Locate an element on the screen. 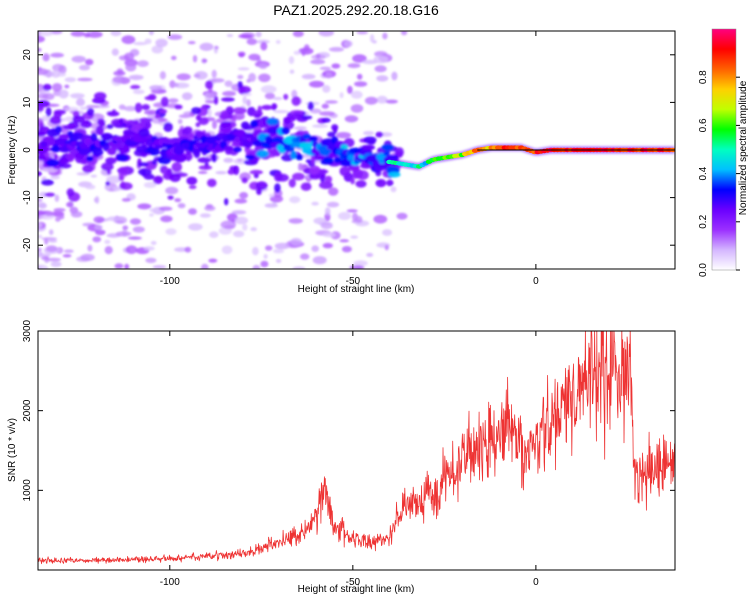 The height and width of the screenshot is (605, 750). x-tick-label: -50 is located at coordinates (353, 582).